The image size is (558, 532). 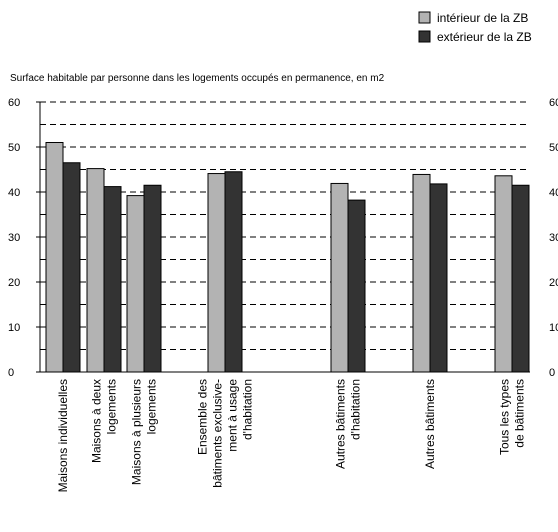 I want to click on legend-label-exterieur: extérieur de la ZB, so click(x=484, y=37).